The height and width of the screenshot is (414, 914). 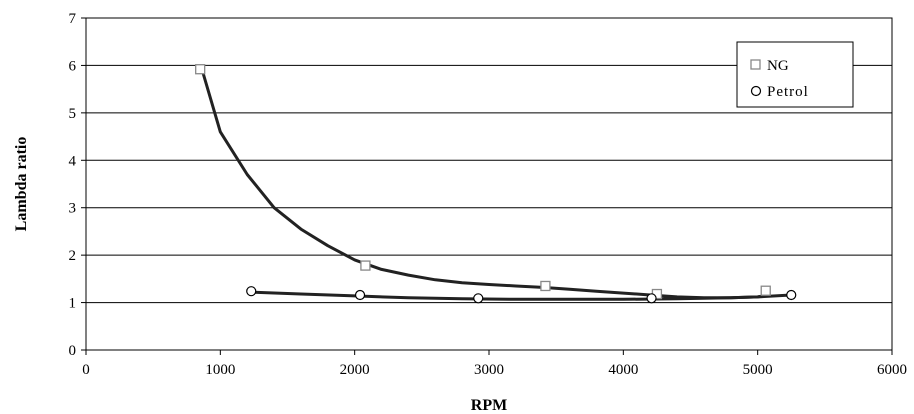 What do you see at coordinates (521, 295) in the screenshot?
I see `trendline-petrol` at bounding box center [521, 295].